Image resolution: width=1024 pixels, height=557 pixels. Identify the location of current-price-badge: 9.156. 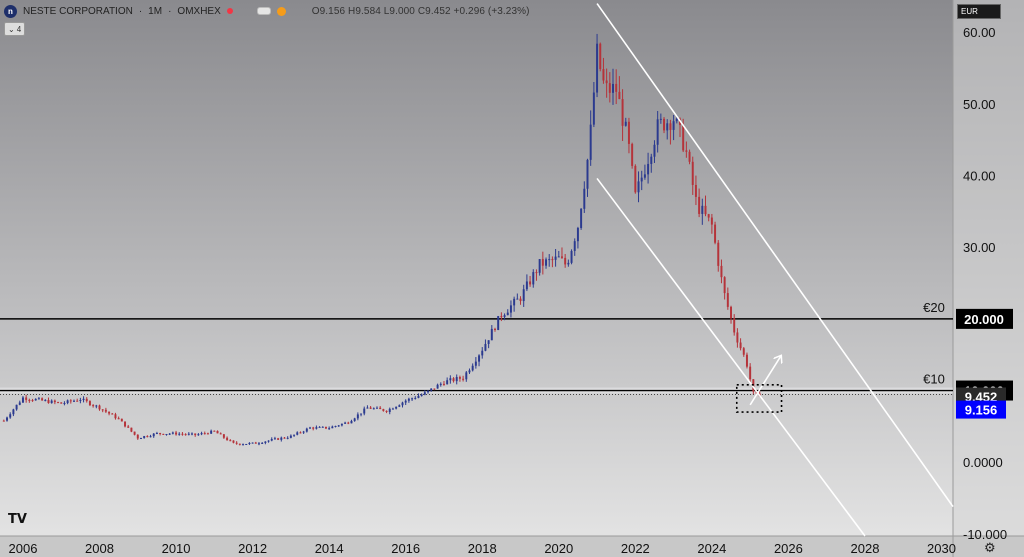
(981, 409).